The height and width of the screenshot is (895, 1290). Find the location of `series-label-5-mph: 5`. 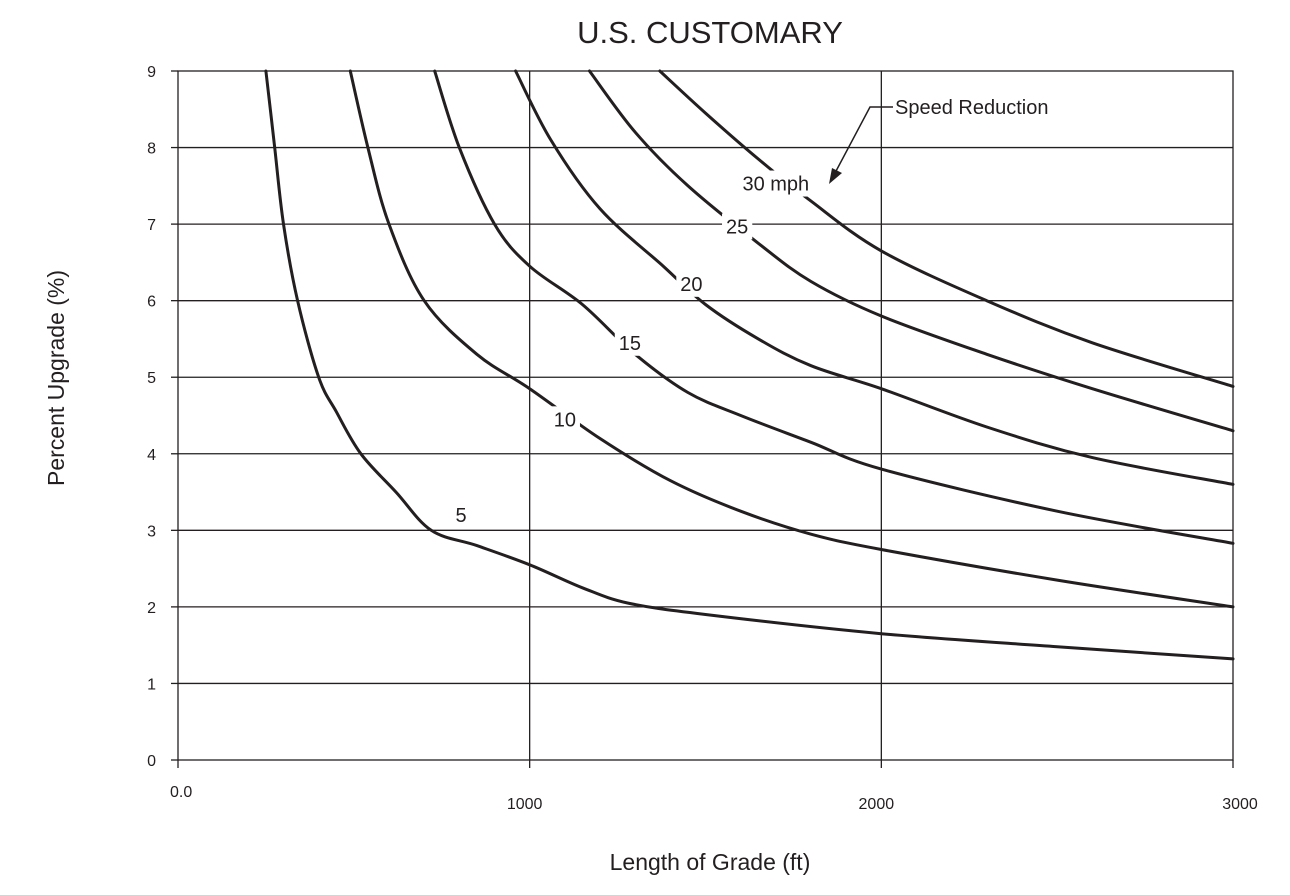

series-label-5-mph: 5 is located at coordinates (461, 515).